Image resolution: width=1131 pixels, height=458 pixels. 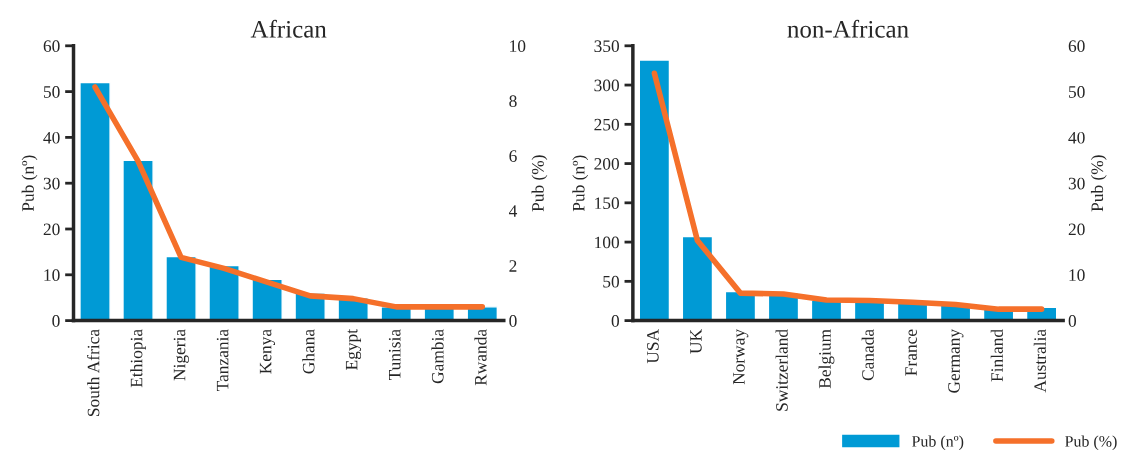 I want to click on x-tick-label: Tunisia, so click(x=394, y=355).